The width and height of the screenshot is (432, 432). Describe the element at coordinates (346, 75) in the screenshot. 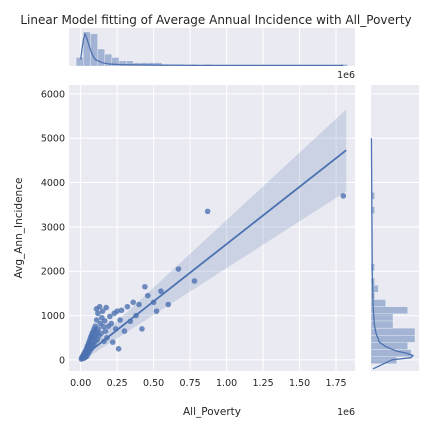

I see `top-scale-label: 1e6` at that location.